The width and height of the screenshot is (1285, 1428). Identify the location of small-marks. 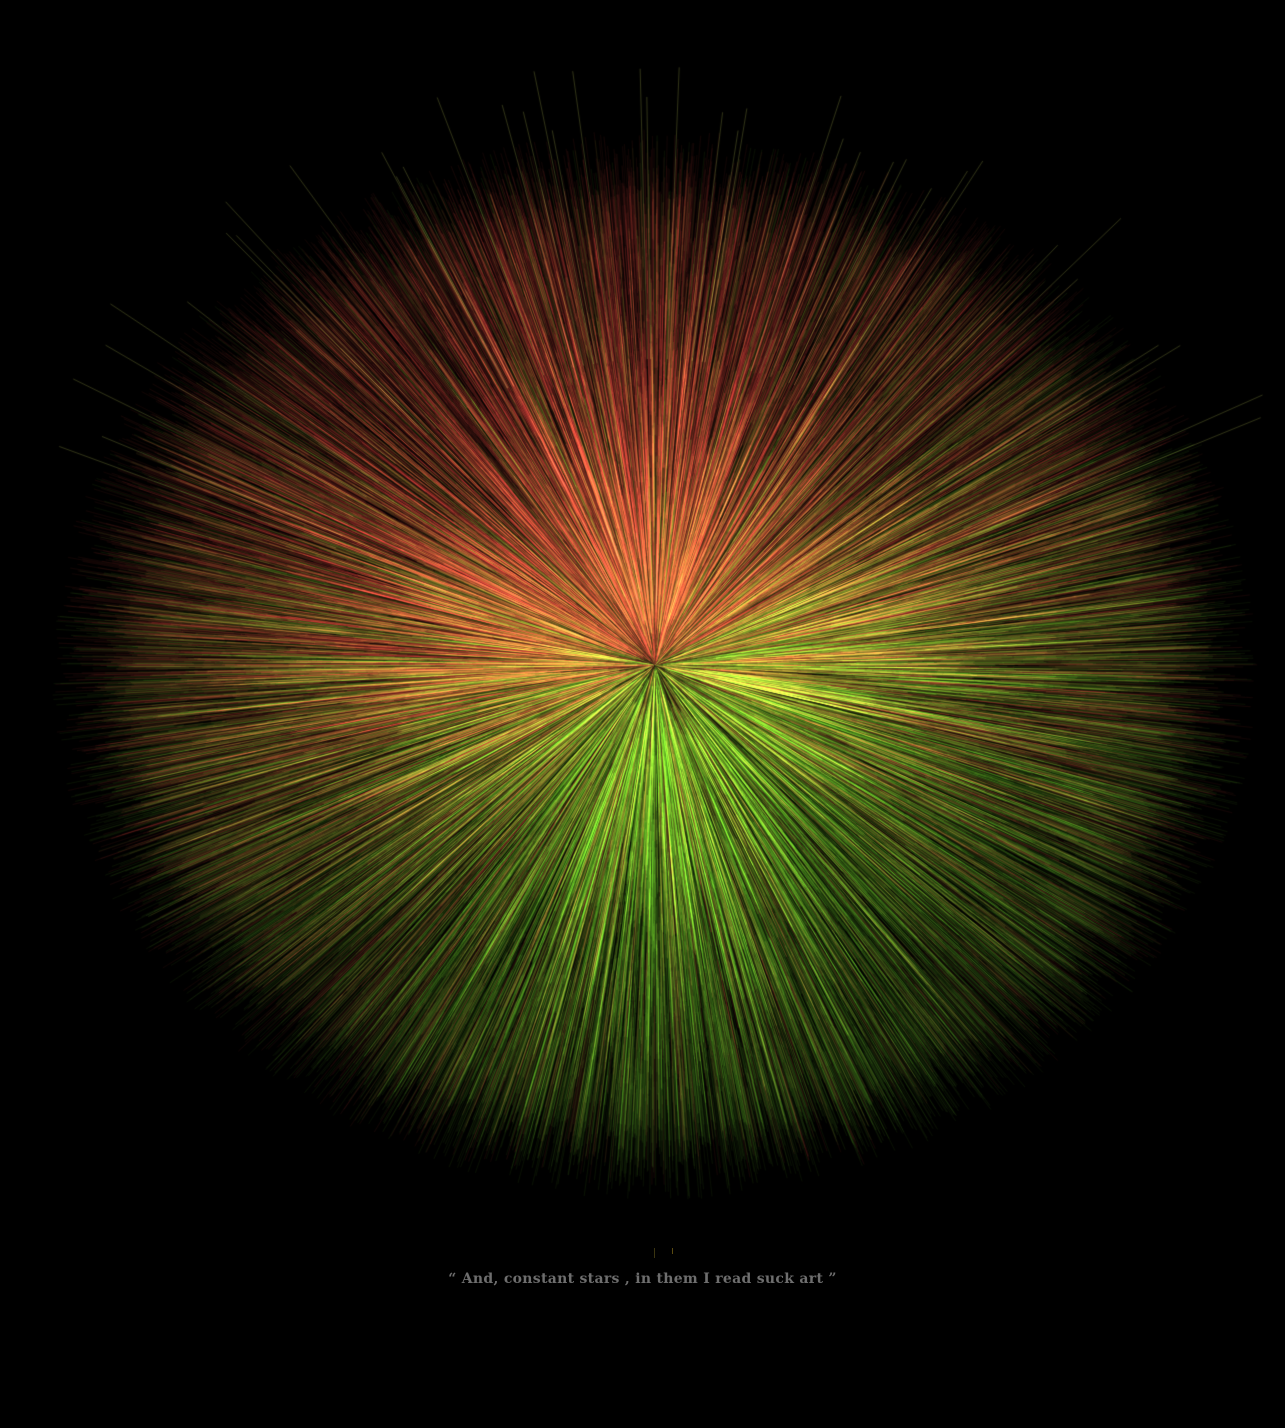
(664, 1254).